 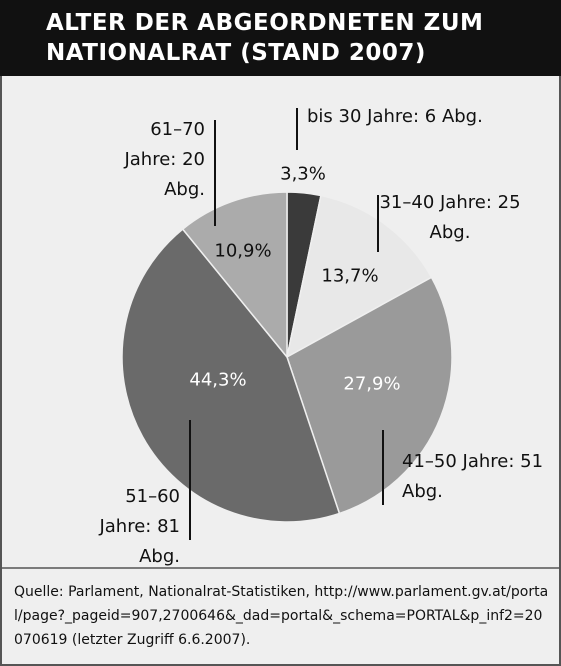 I want to click on slice-label: bis 30 Jahre: 6 Abg., so click(x=395, y=116).